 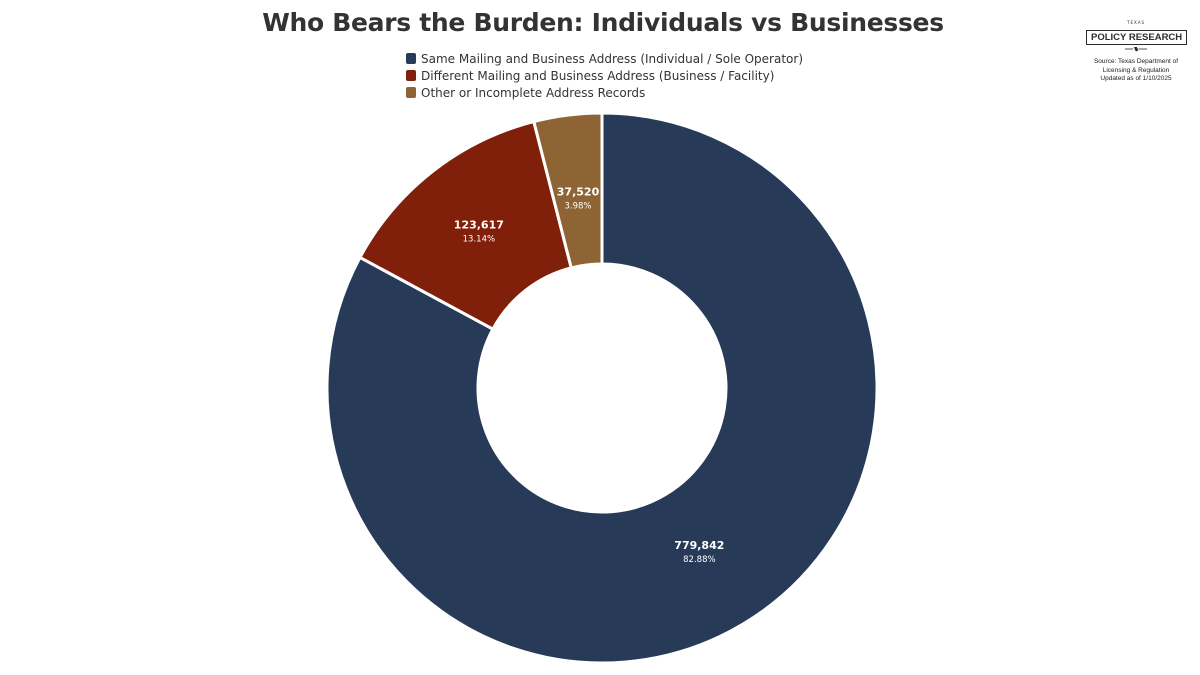 I want to click on slice-different-address, so click(x=465, y=225).